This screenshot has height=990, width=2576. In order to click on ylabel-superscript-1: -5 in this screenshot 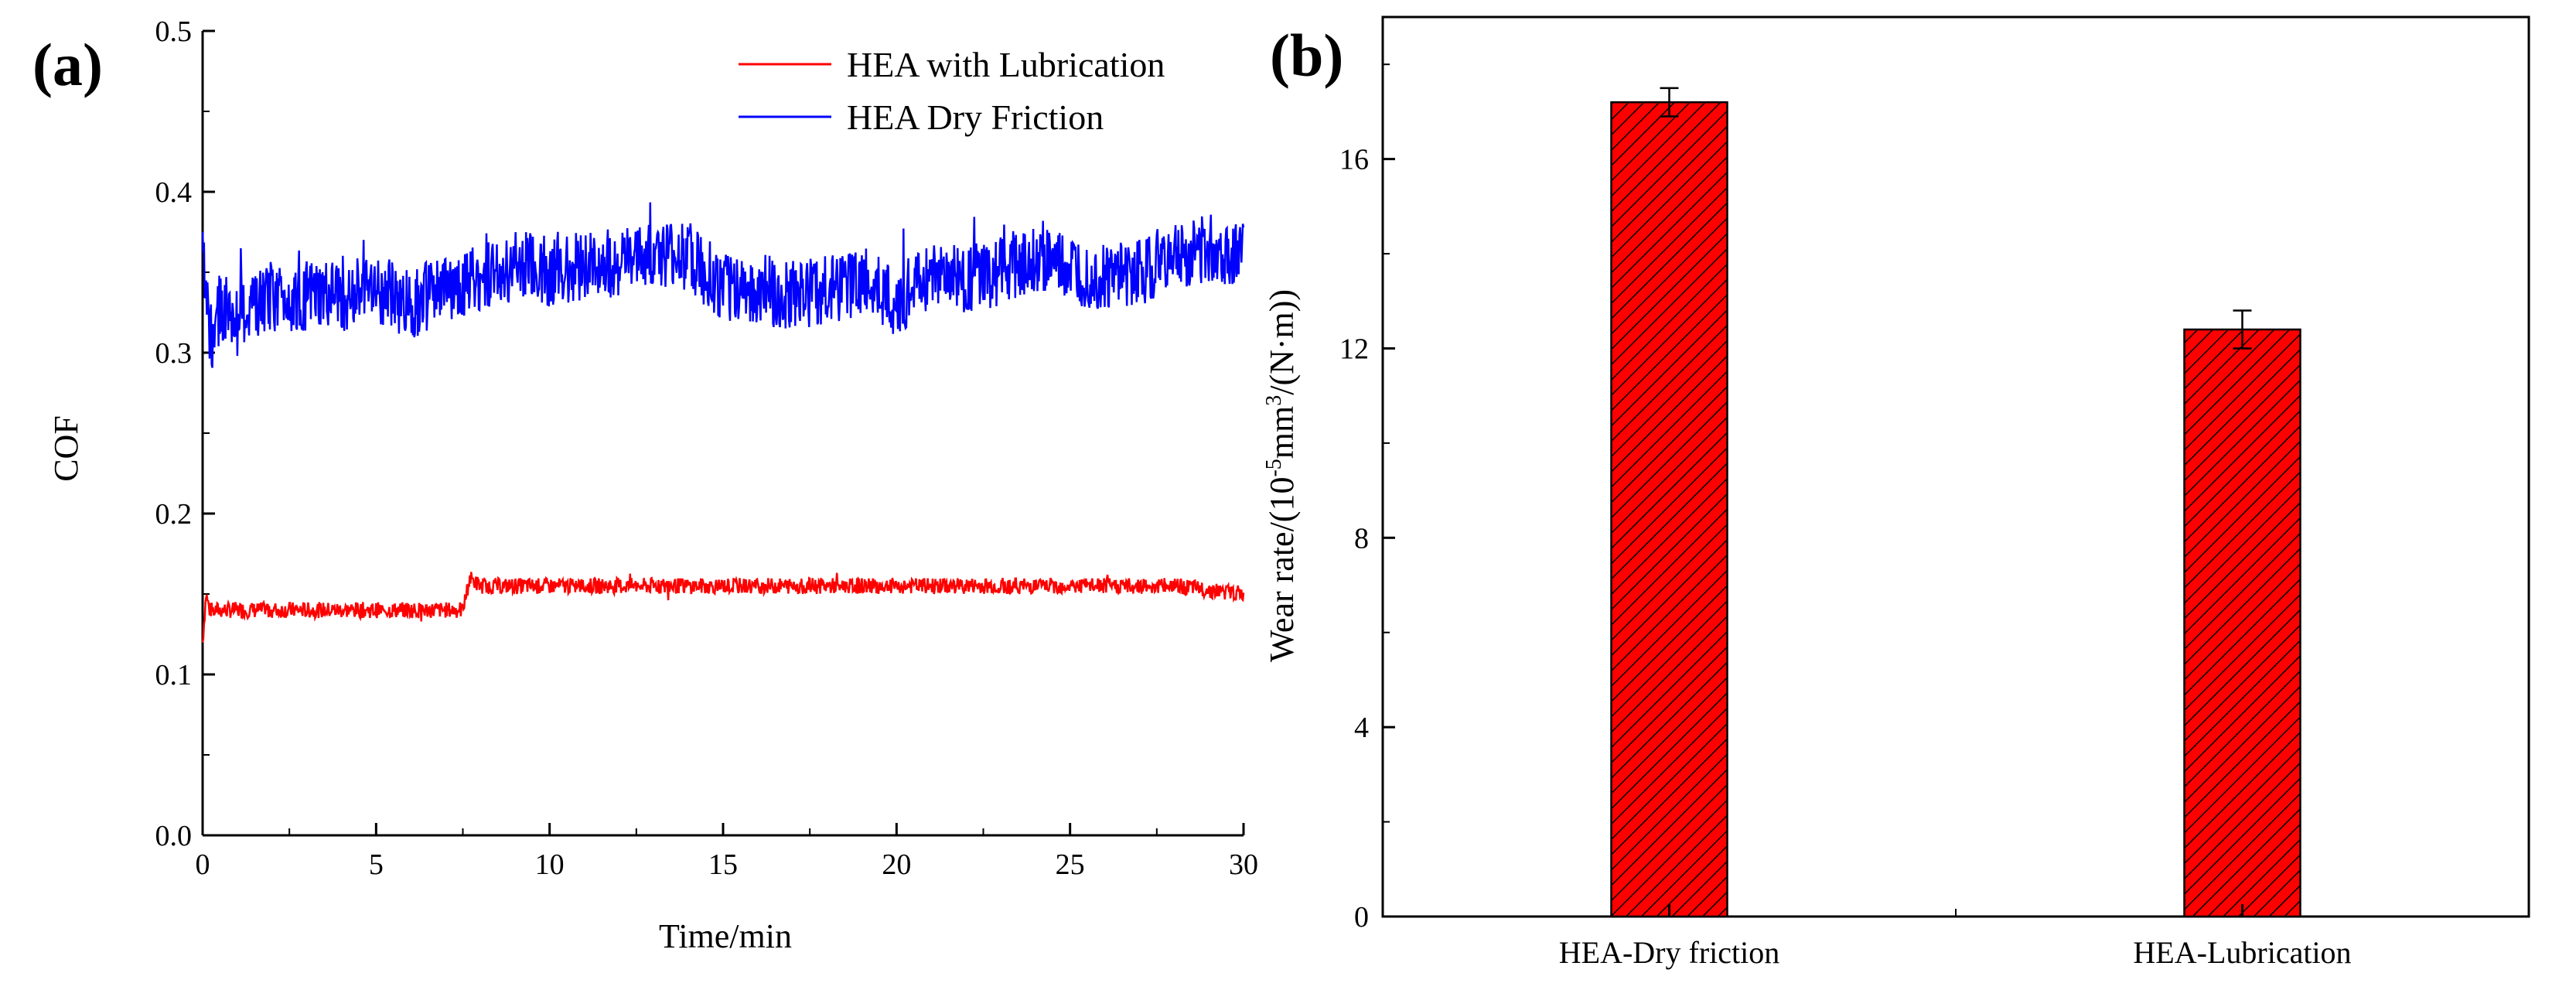, I will do `click(1274, 467)`.